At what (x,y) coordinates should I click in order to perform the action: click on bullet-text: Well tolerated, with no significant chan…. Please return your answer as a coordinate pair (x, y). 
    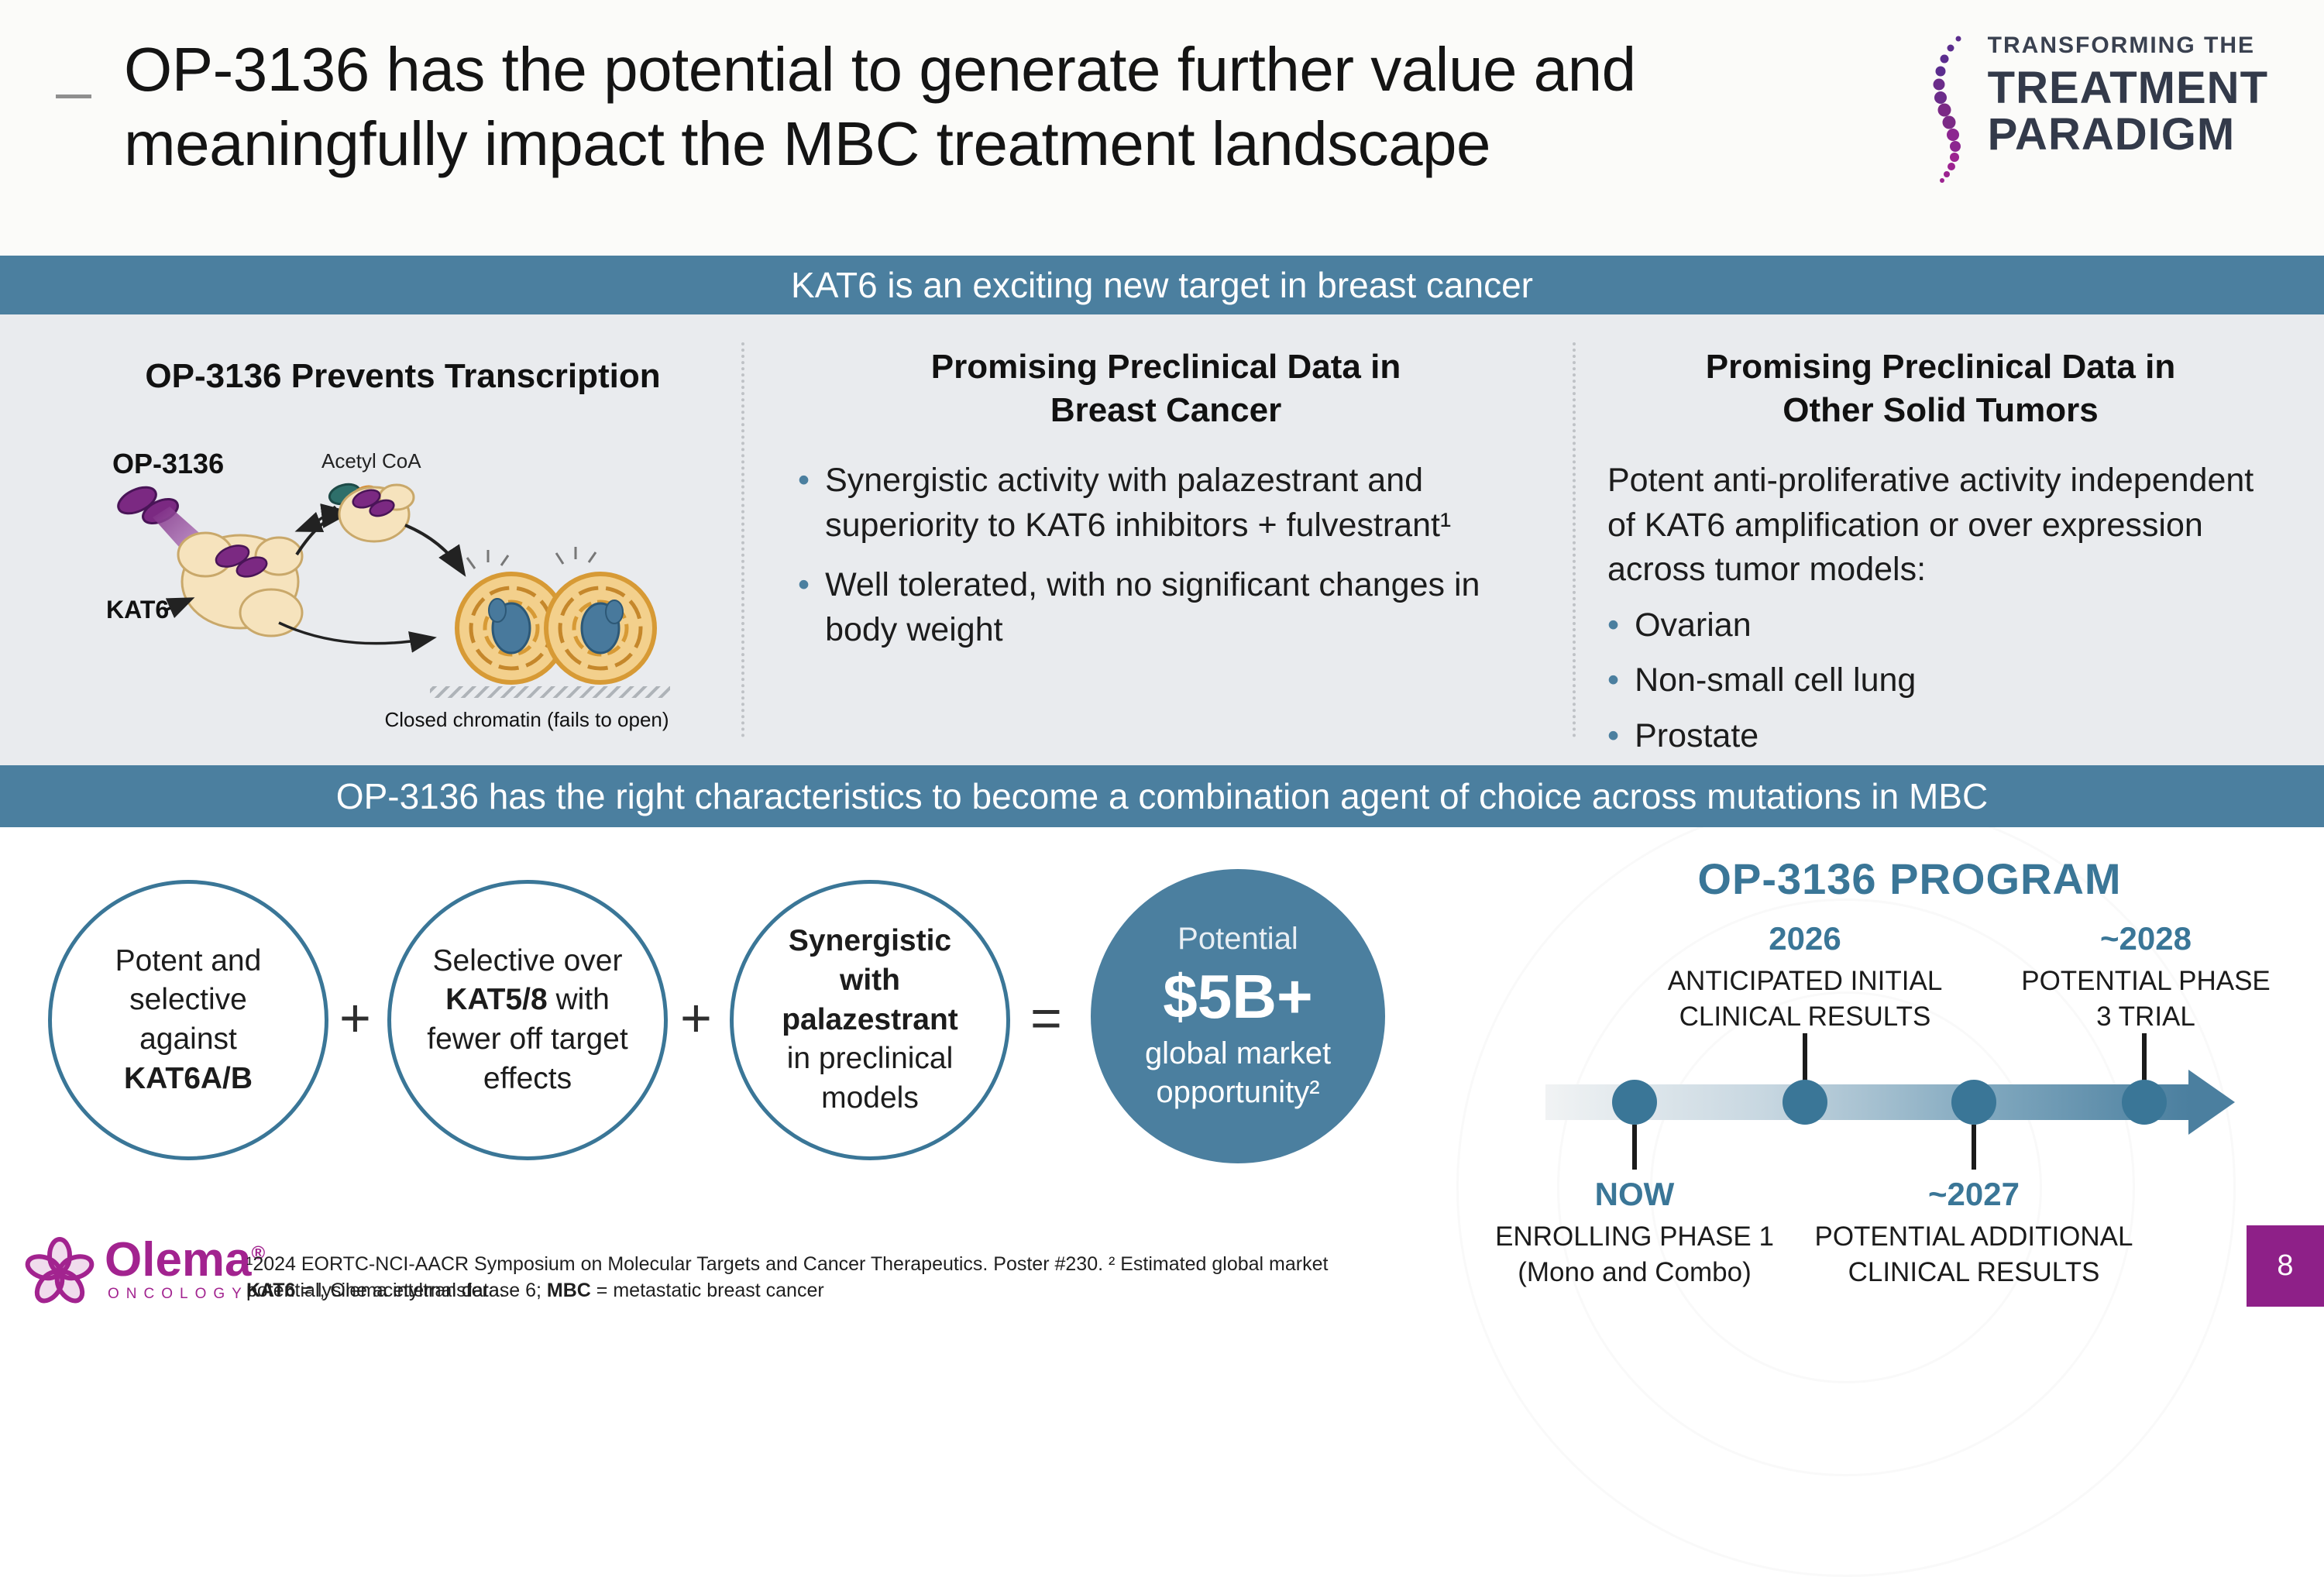
    Looking at the image, I should click on (1152, 607).